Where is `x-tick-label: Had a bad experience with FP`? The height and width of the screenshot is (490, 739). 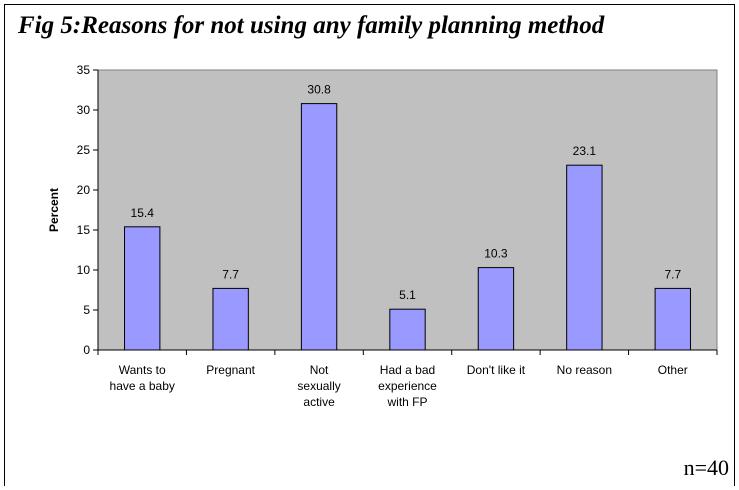 x-tick-label: Had a bad experience with FP is located at coordinates (407, 386).